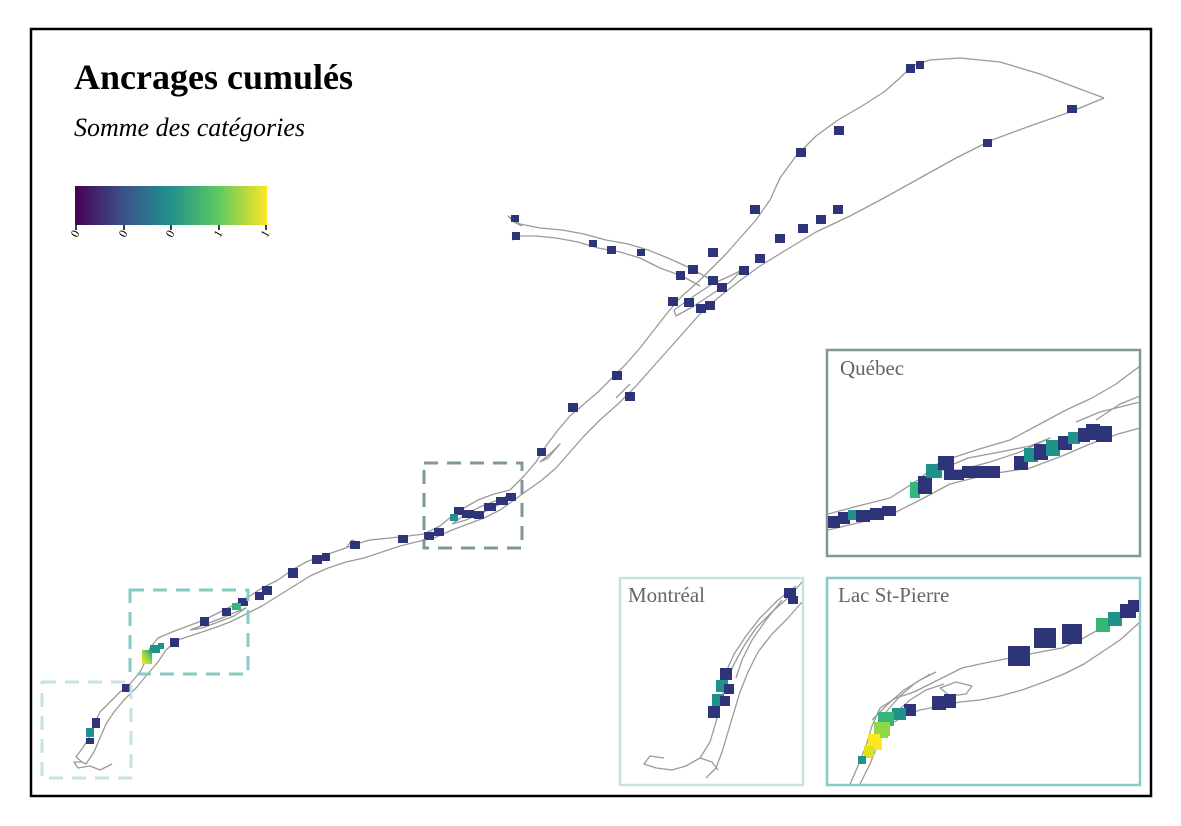 Image resolution: width=1181 pixels, height=826 pixels. Describe the element at coordinates (872, 368) in the screenshot. I see `inset-quebec-label: Québec` at that location.